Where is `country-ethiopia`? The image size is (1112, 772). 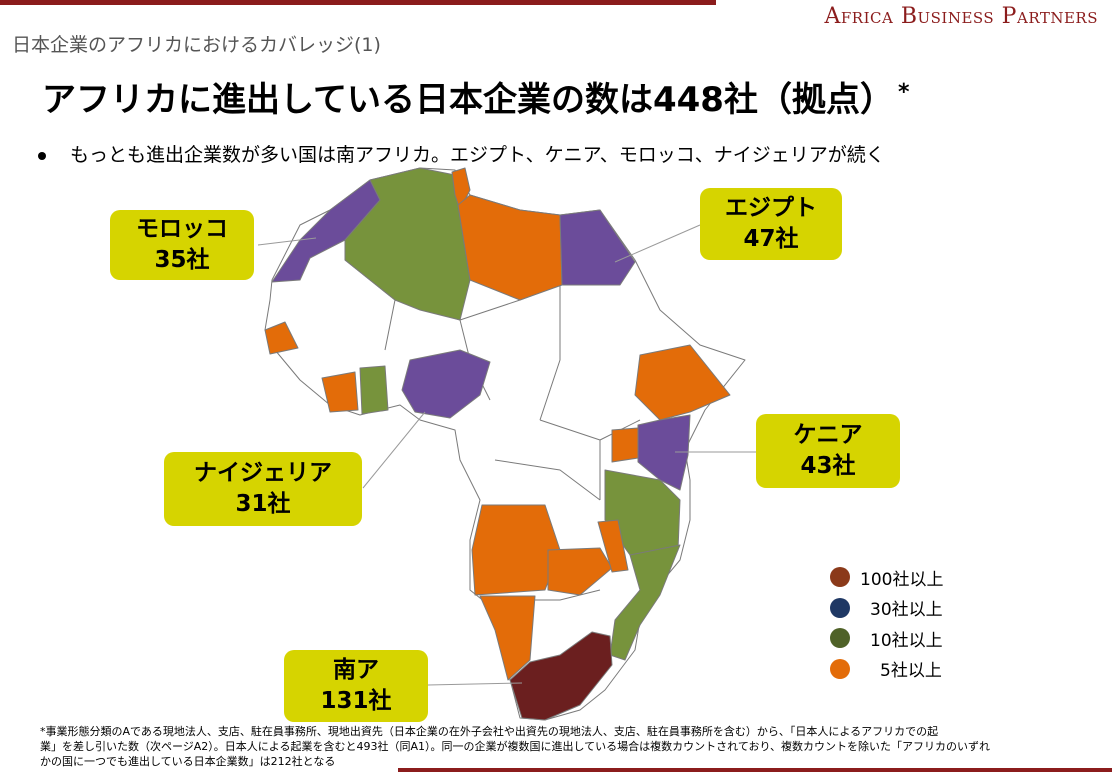 country-ethiopia is located at coordinates (682, 382).